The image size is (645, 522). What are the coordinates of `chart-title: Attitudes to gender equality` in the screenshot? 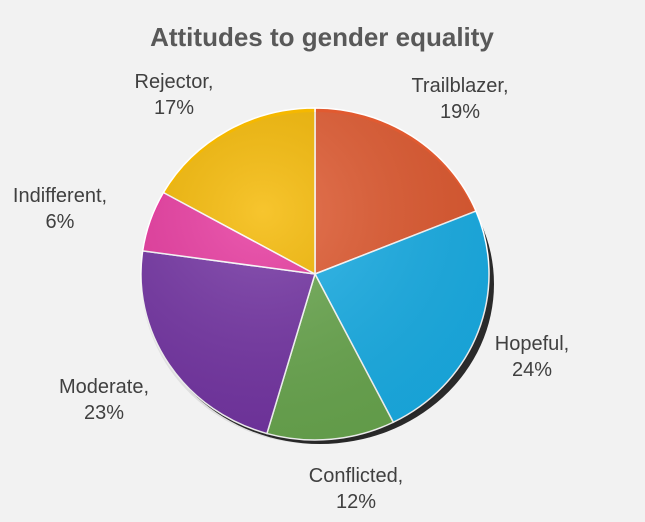 It's located at (322, 37).